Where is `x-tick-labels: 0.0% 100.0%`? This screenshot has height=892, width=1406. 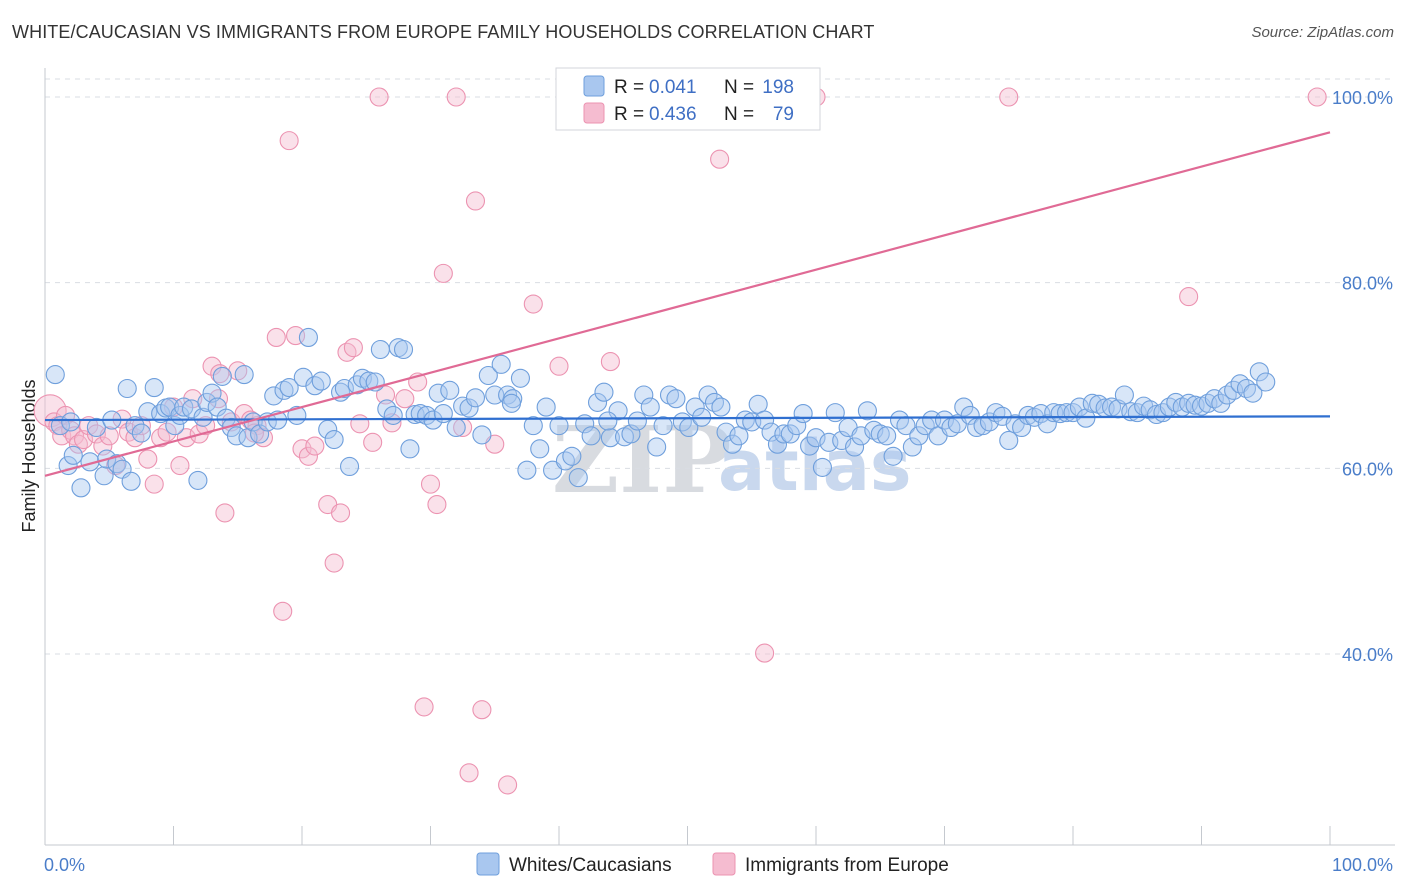 x-tick-labels: 0.0% 100.0% is located at coordinates (718, 865).